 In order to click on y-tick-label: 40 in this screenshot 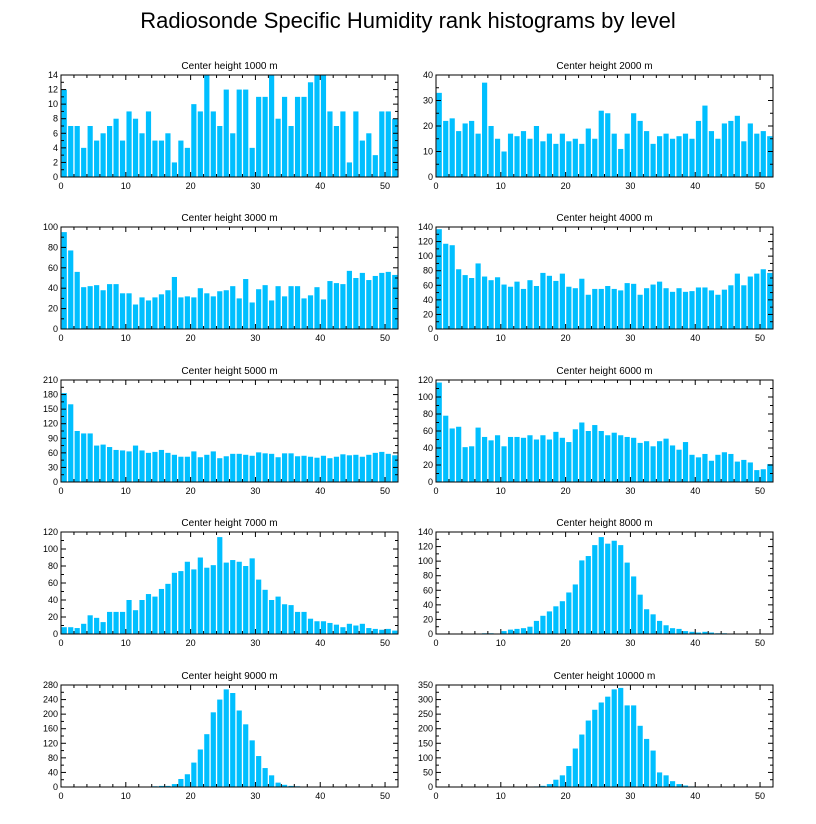, I will do `click(428, 75)`.